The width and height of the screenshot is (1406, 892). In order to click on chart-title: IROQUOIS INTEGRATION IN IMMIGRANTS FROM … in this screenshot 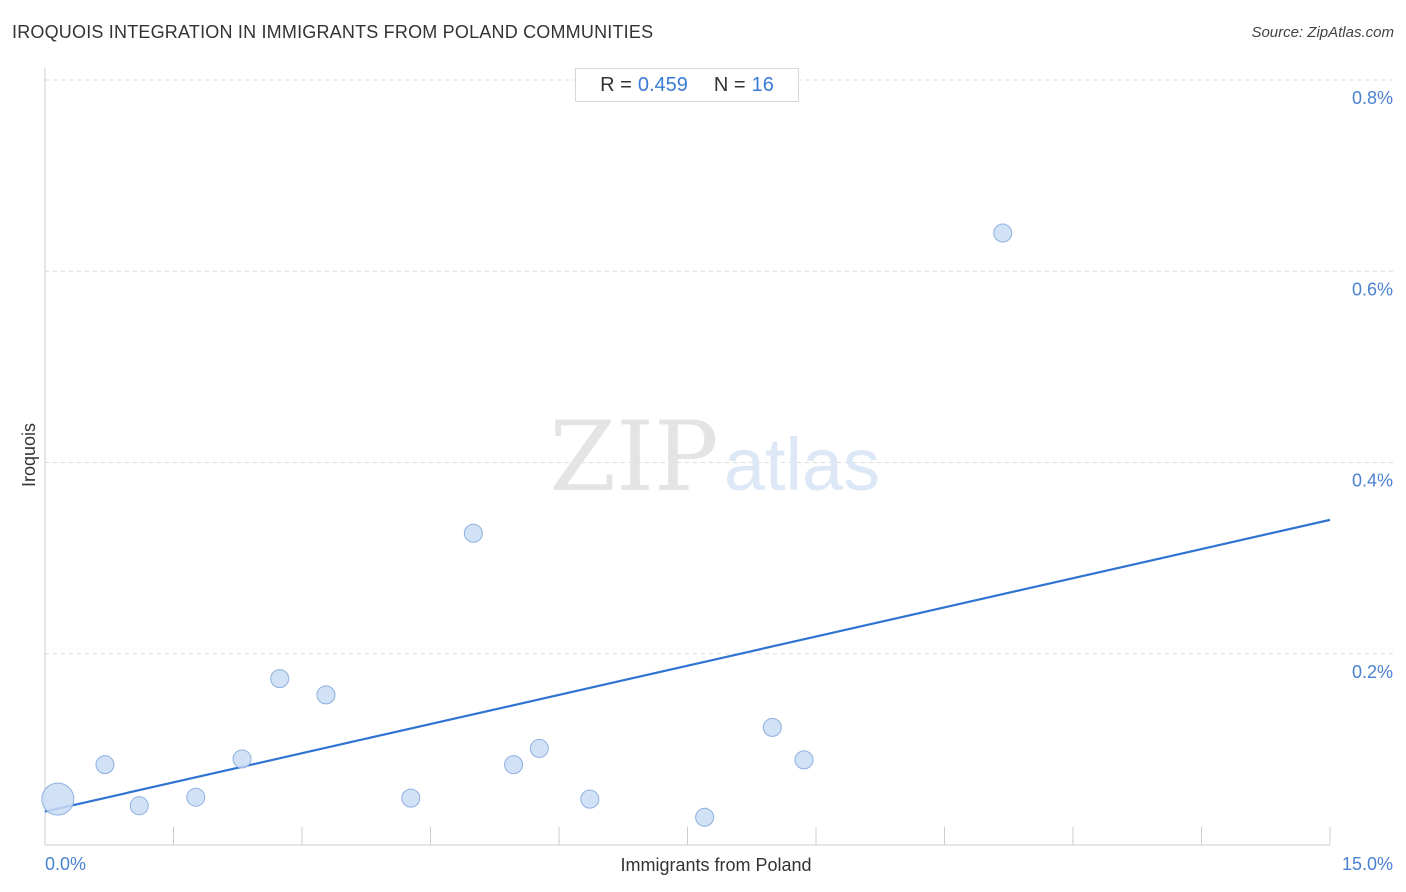, I will do `click(333, 32)`.